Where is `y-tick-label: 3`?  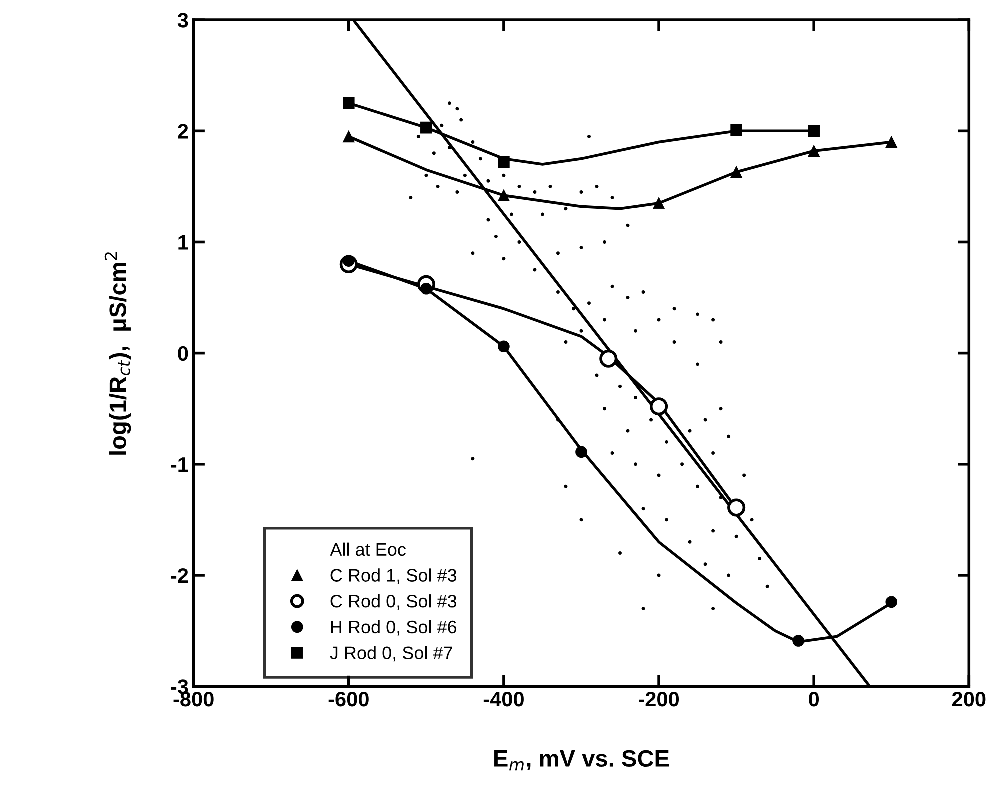
y-tick-label: 3 is located at coordinates (183, 20).